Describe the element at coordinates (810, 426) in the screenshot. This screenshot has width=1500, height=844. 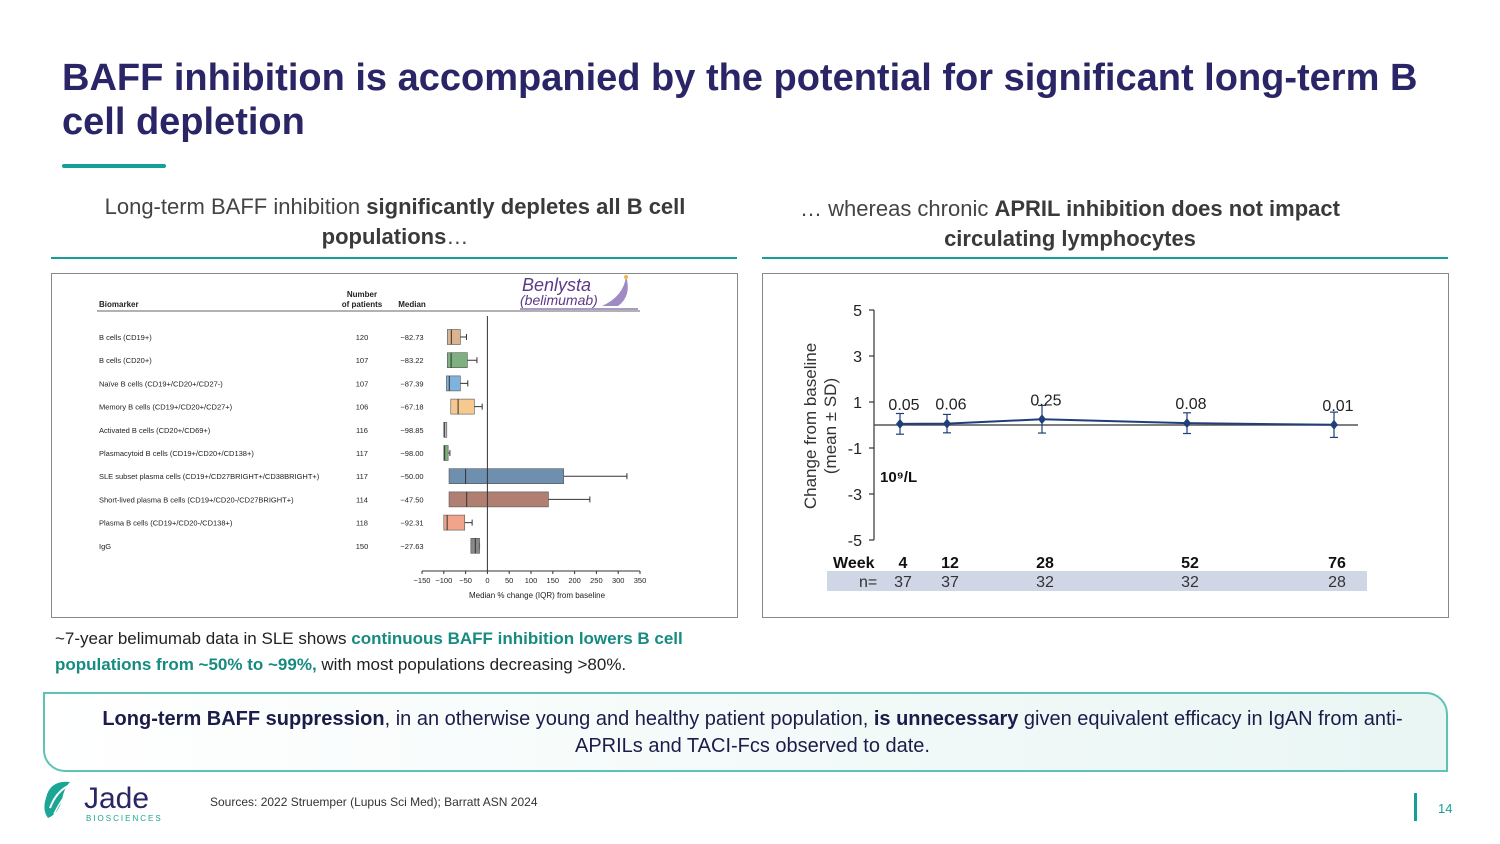
I see `line-chart-y-label-line1: Change from baseline` at that location.